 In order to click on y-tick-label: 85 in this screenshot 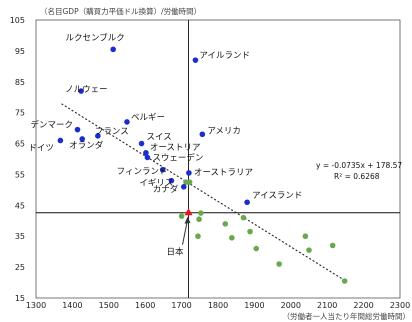, I will do `click(20, 82)`.